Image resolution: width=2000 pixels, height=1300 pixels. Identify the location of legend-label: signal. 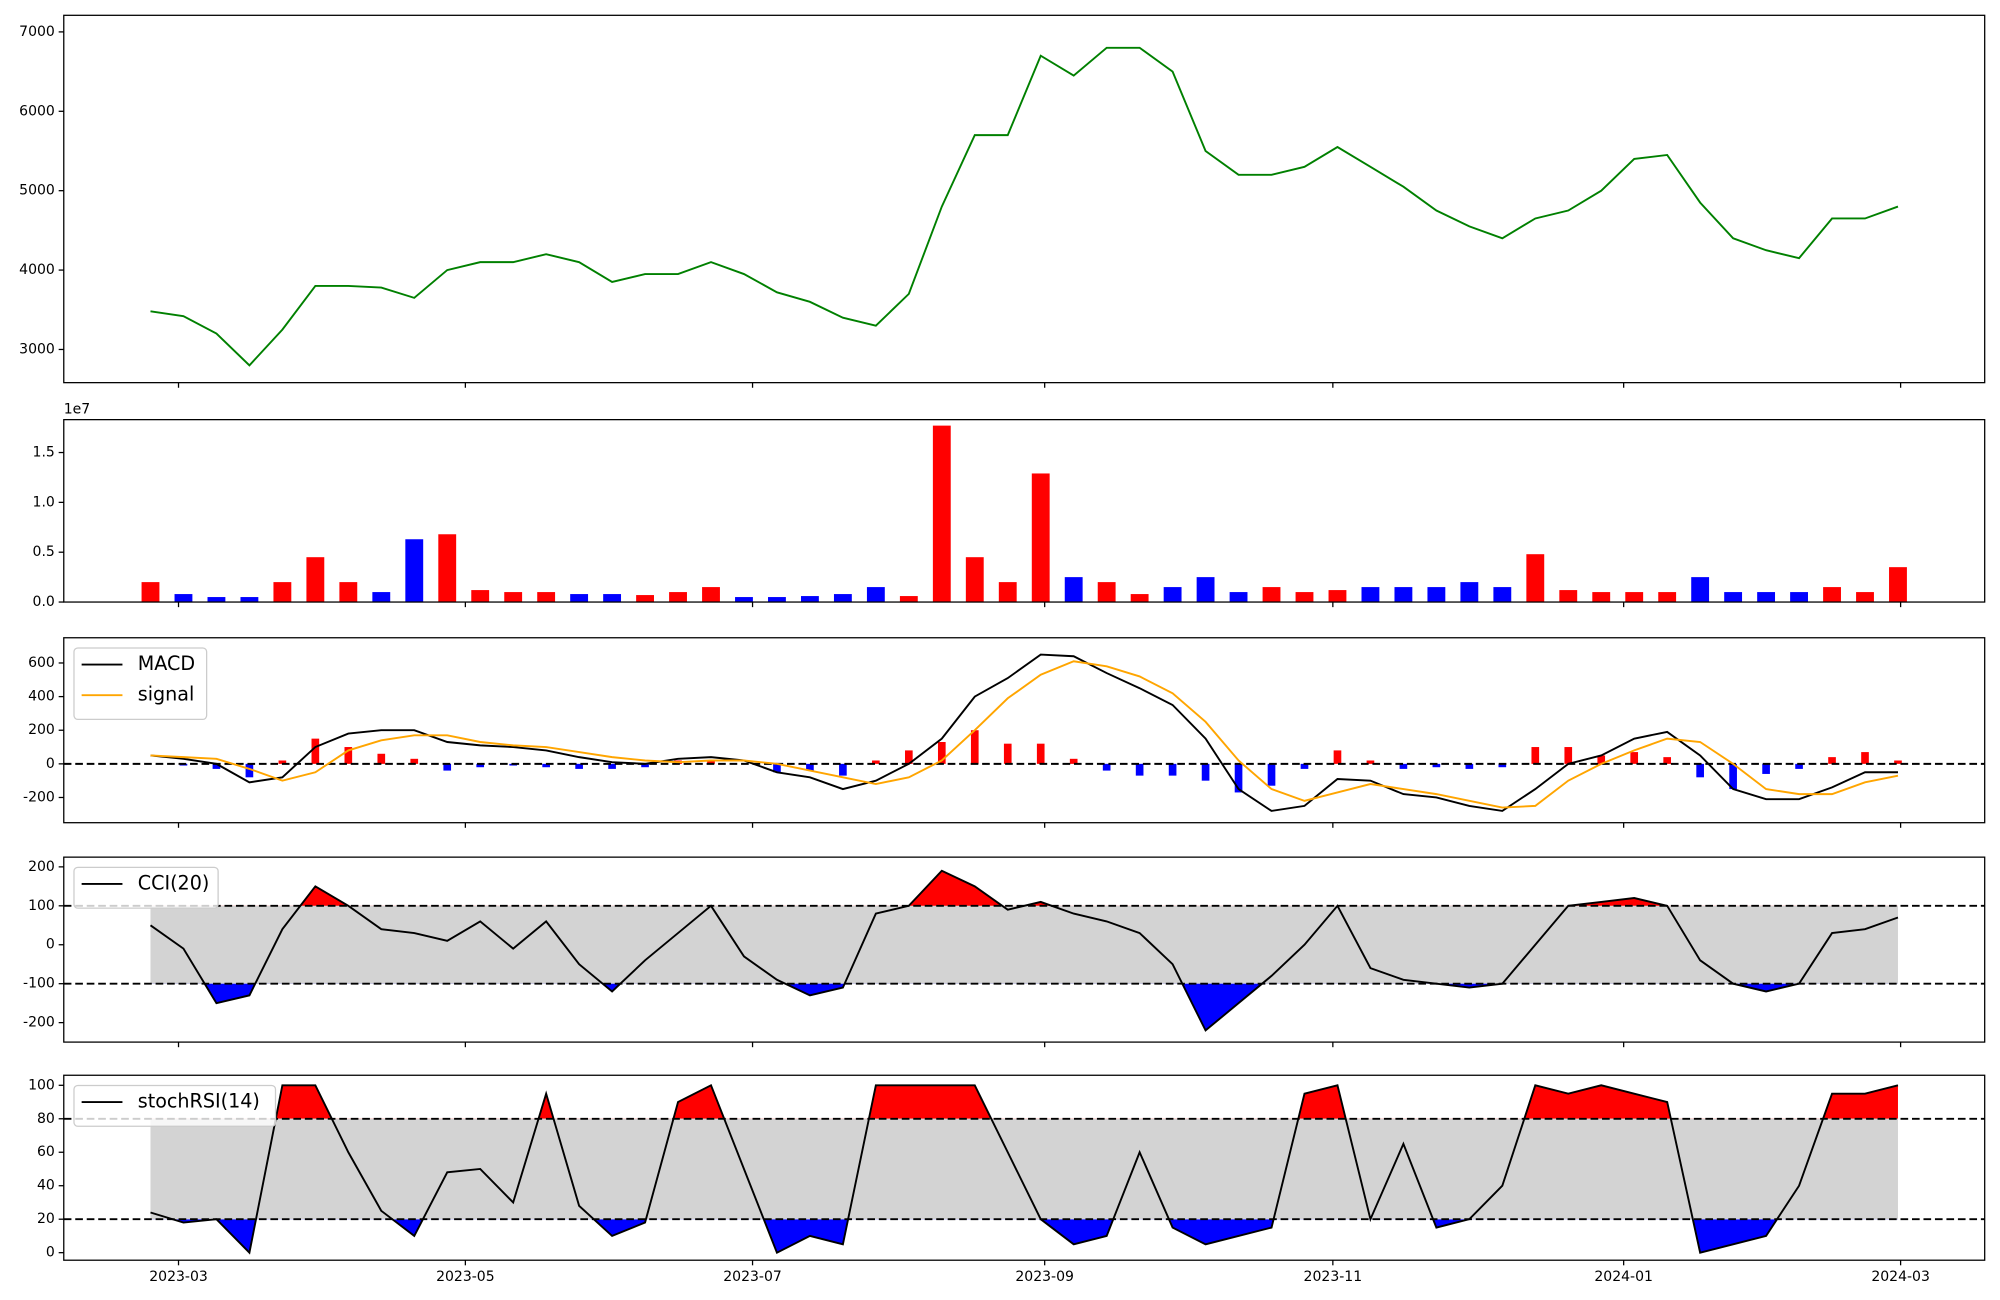
(166, 694).